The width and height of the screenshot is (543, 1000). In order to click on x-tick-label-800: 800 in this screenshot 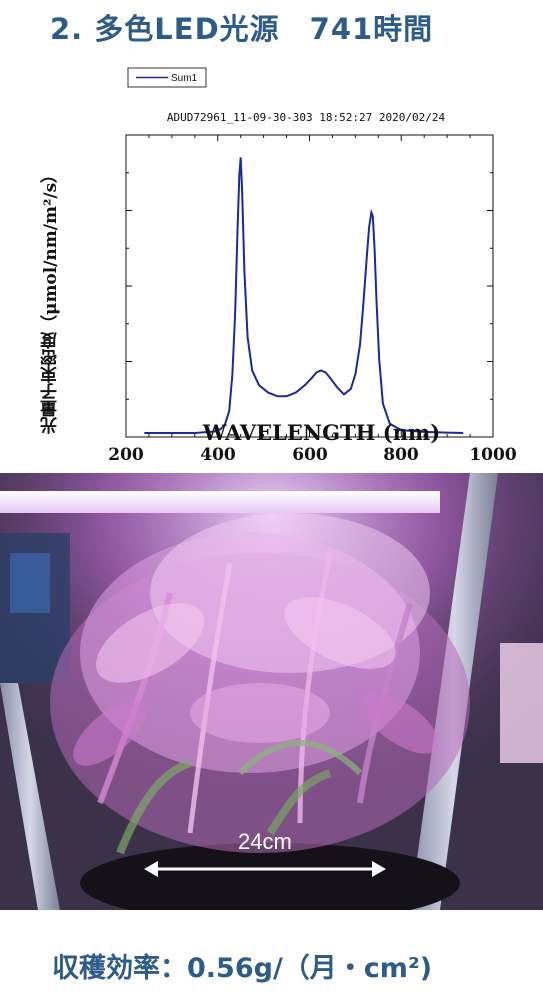, I will do `click(401, 452)`.